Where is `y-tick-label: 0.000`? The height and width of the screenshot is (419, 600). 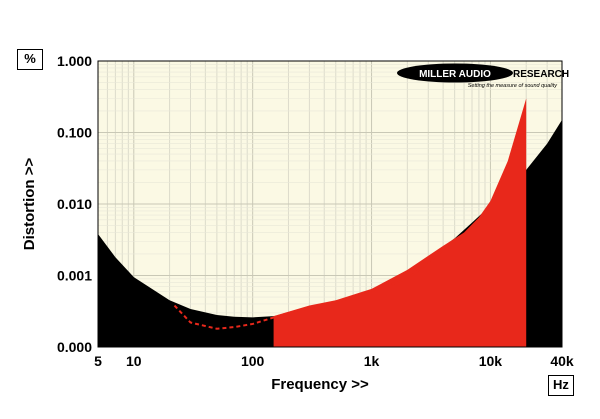 y-tick-label: 0.000 is located at coordinates (74, 347).